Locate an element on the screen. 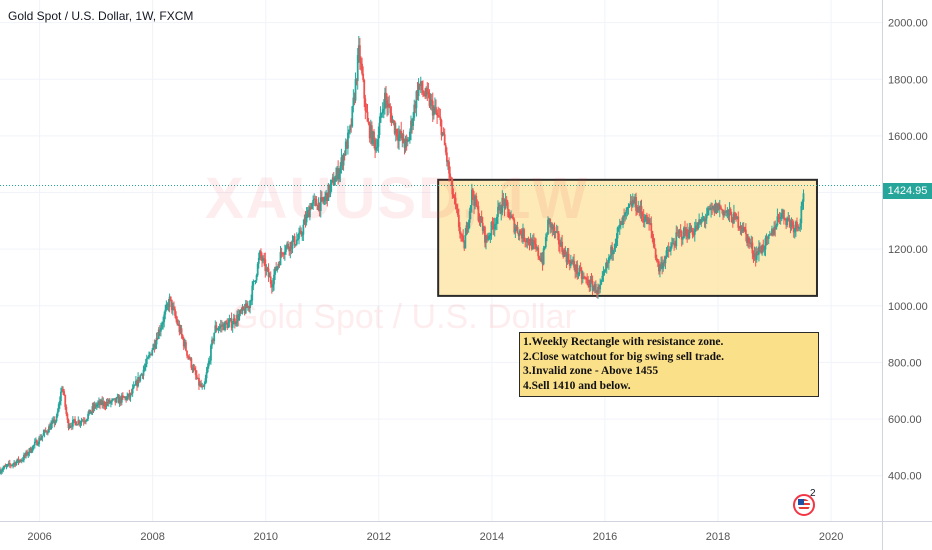  watermark-name: Gold Spot / U.S. Dollar is located at coordinates (404, 317).